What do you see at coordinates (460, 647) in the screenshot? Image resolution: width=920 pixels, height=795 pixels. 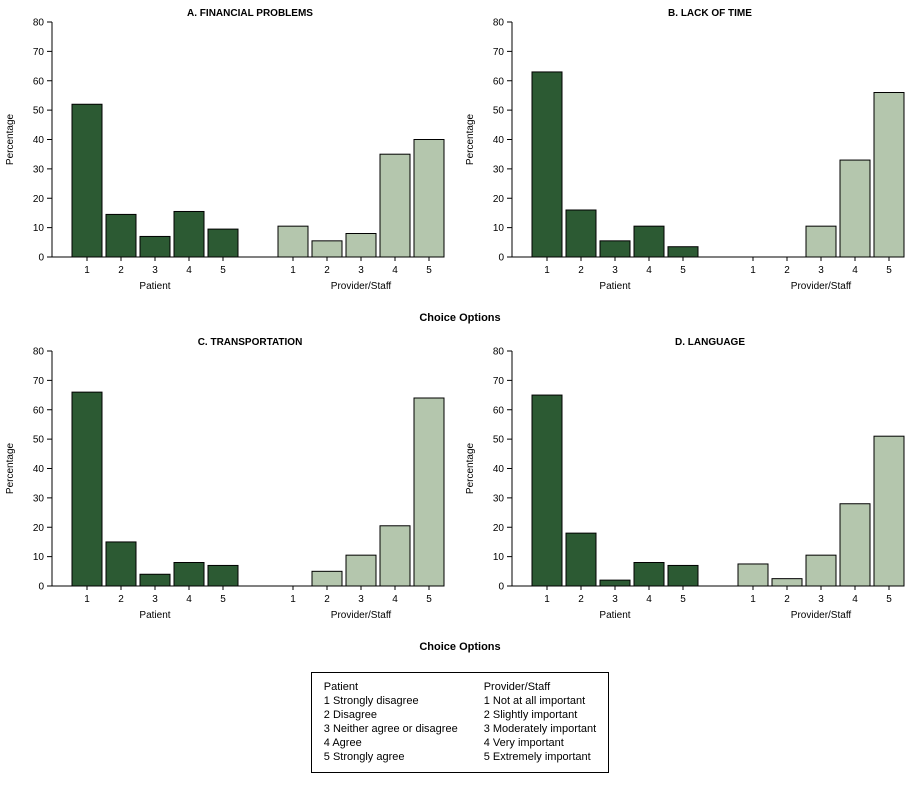 I see `x-axis-title-row-2: Choice Options` at bounding box center [460, 647].